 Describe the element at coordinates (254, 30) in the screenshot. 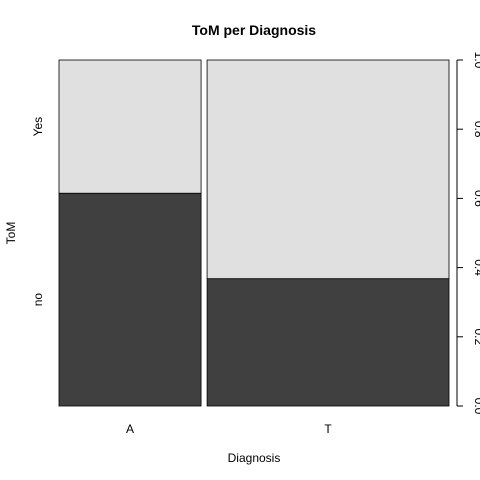

I see `chart-title: ToM per Diagnosis` at that location.